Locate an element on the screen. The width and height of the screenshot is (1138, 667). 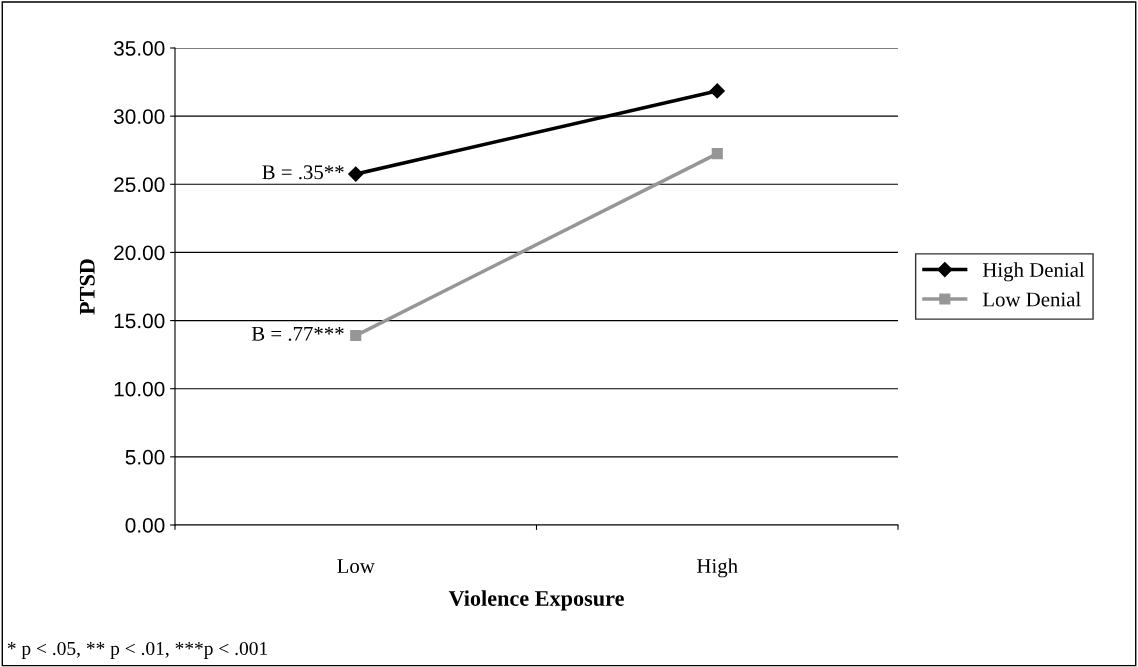
y-tick-label: 0.00 is located at coordinates (145, 525).